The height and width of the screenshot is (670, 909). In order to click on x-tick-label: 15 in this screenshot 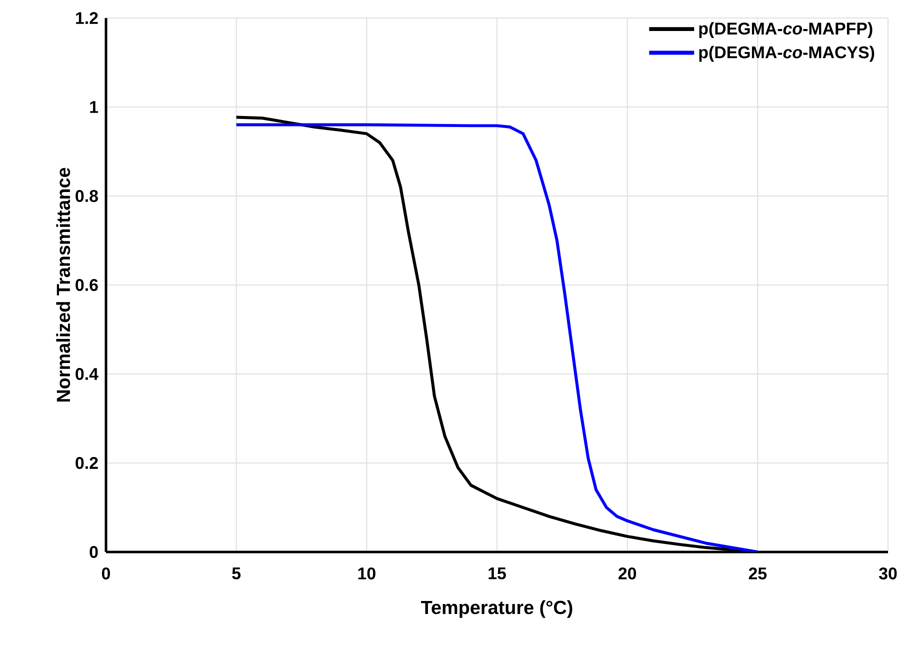, I will do `click(497, 573)`.